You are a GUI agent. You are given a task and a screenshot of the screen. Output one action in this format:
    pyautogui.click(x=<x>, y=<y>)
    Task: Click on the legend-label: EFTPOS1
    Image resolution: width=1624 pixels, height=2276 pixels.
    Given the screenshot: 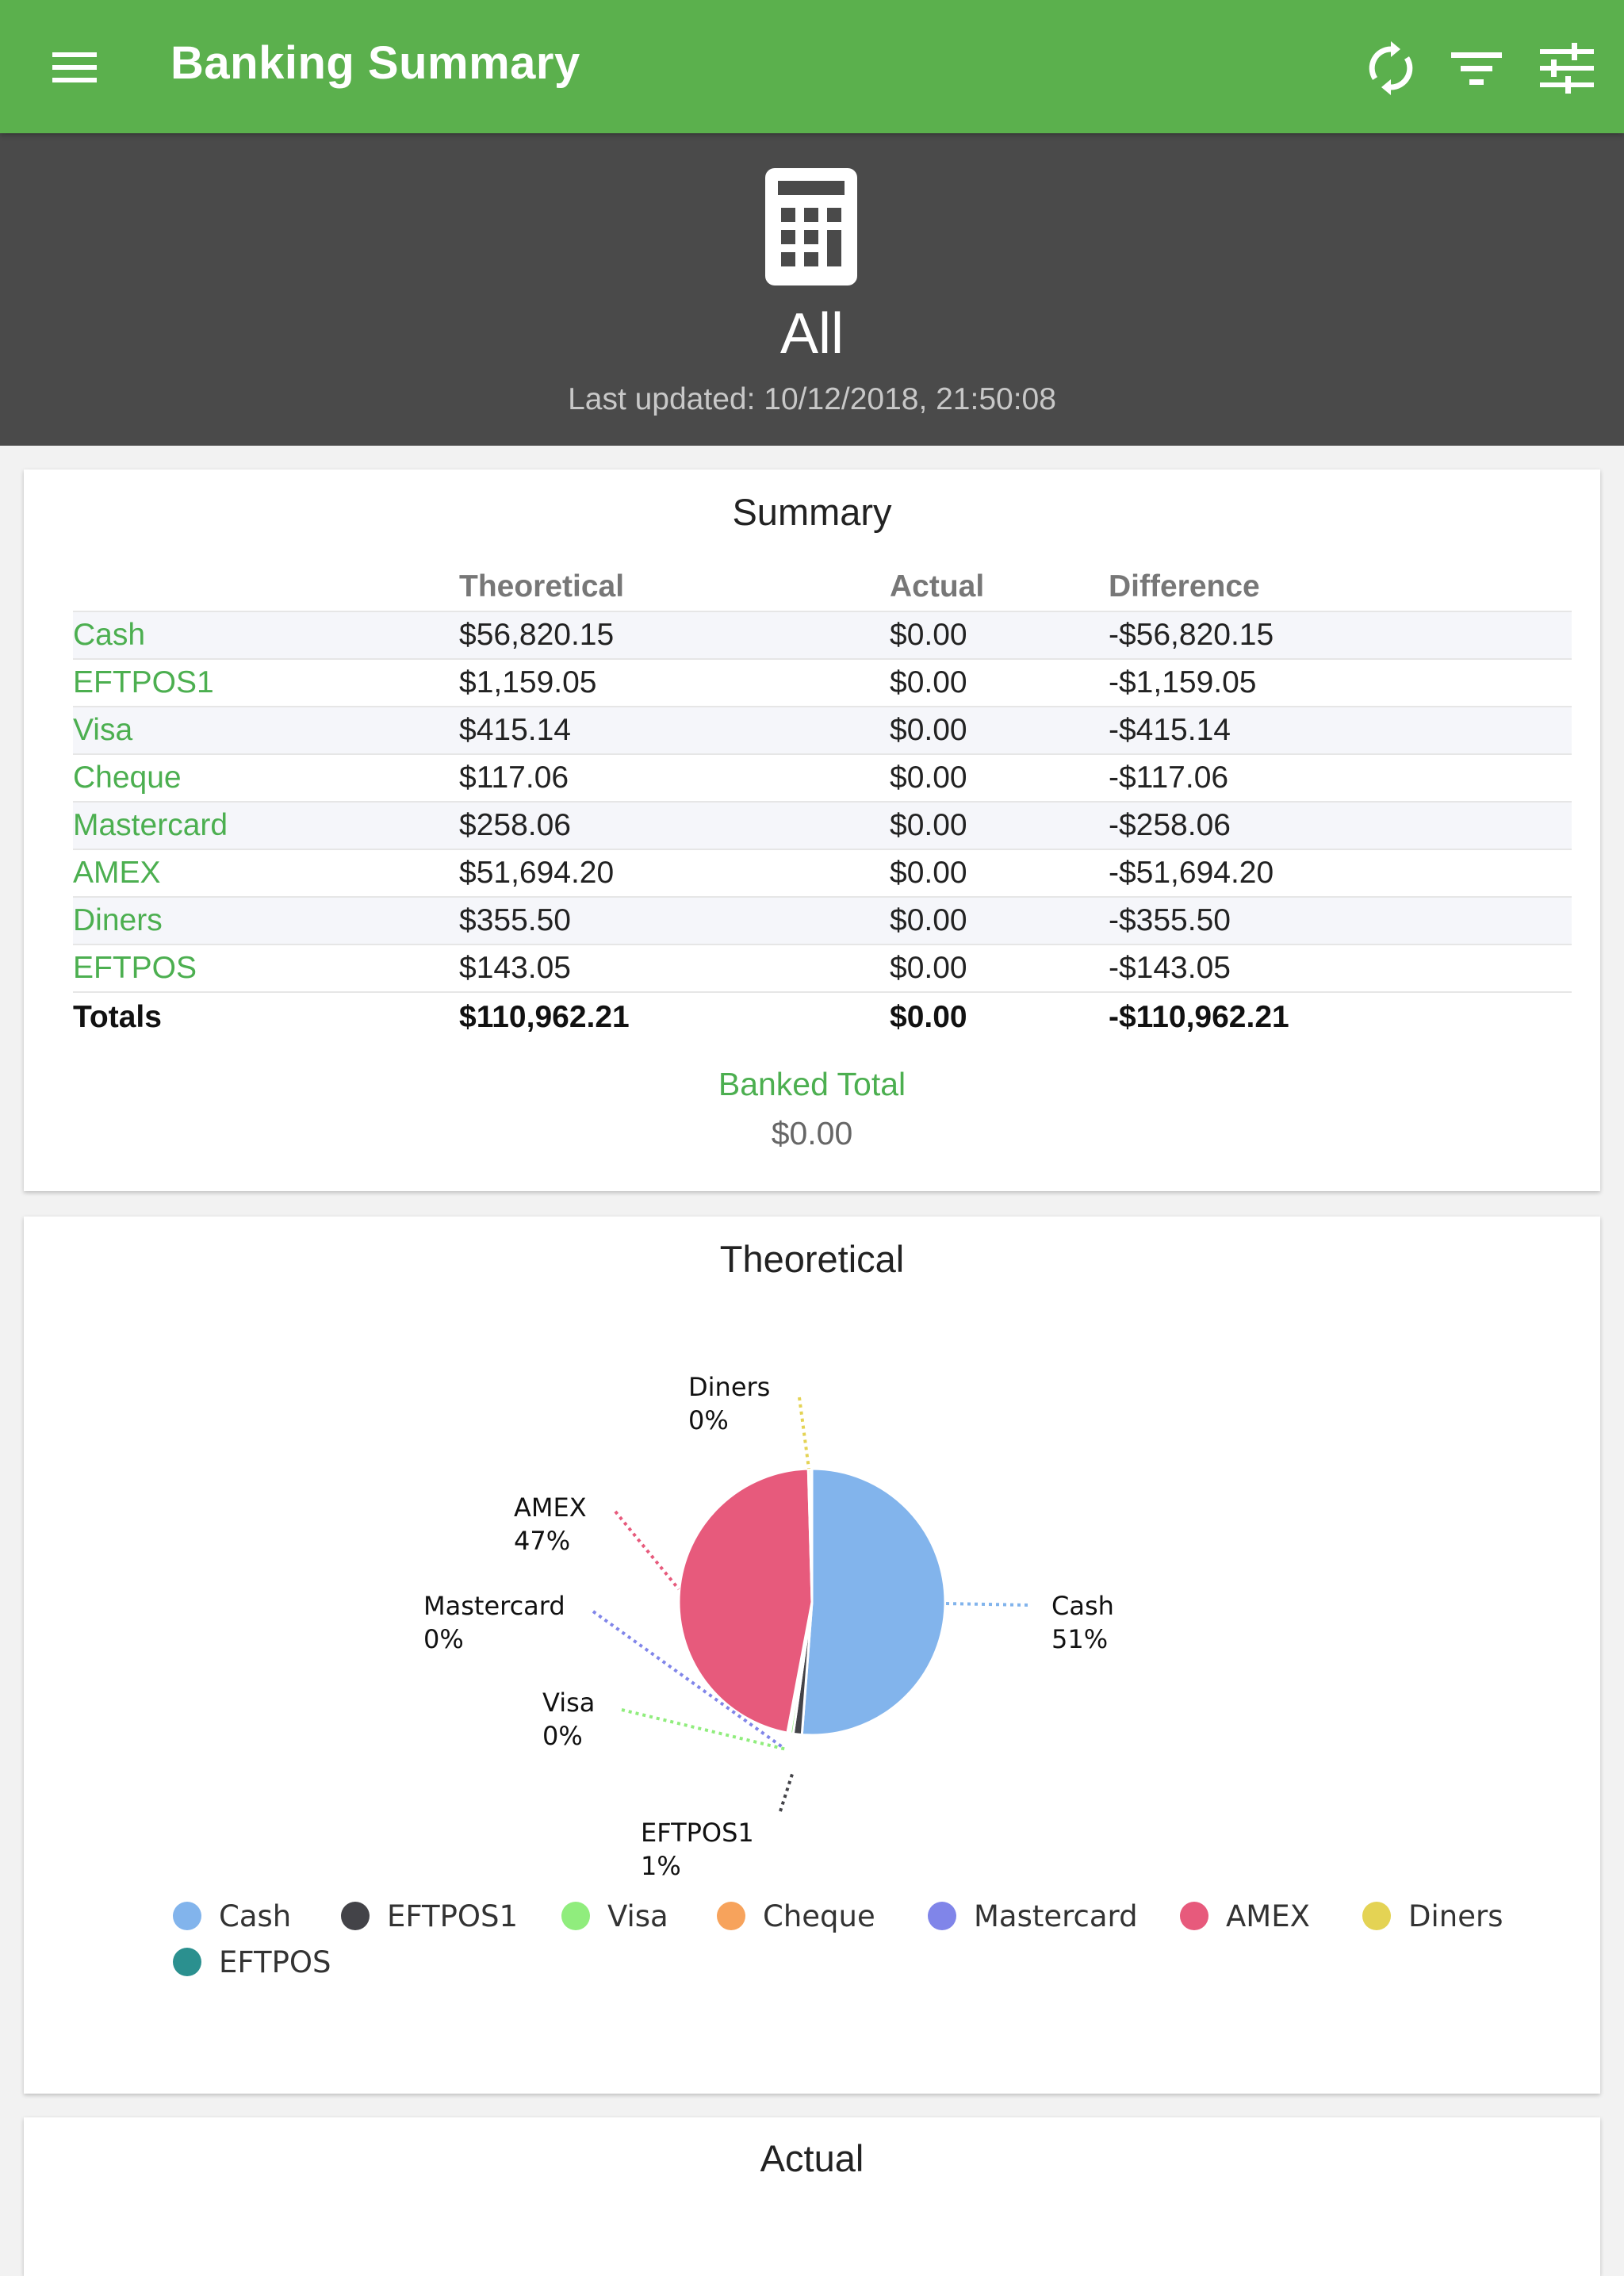 What is the action you would take?
    pyautogui.click(x=452, y=1916)
    